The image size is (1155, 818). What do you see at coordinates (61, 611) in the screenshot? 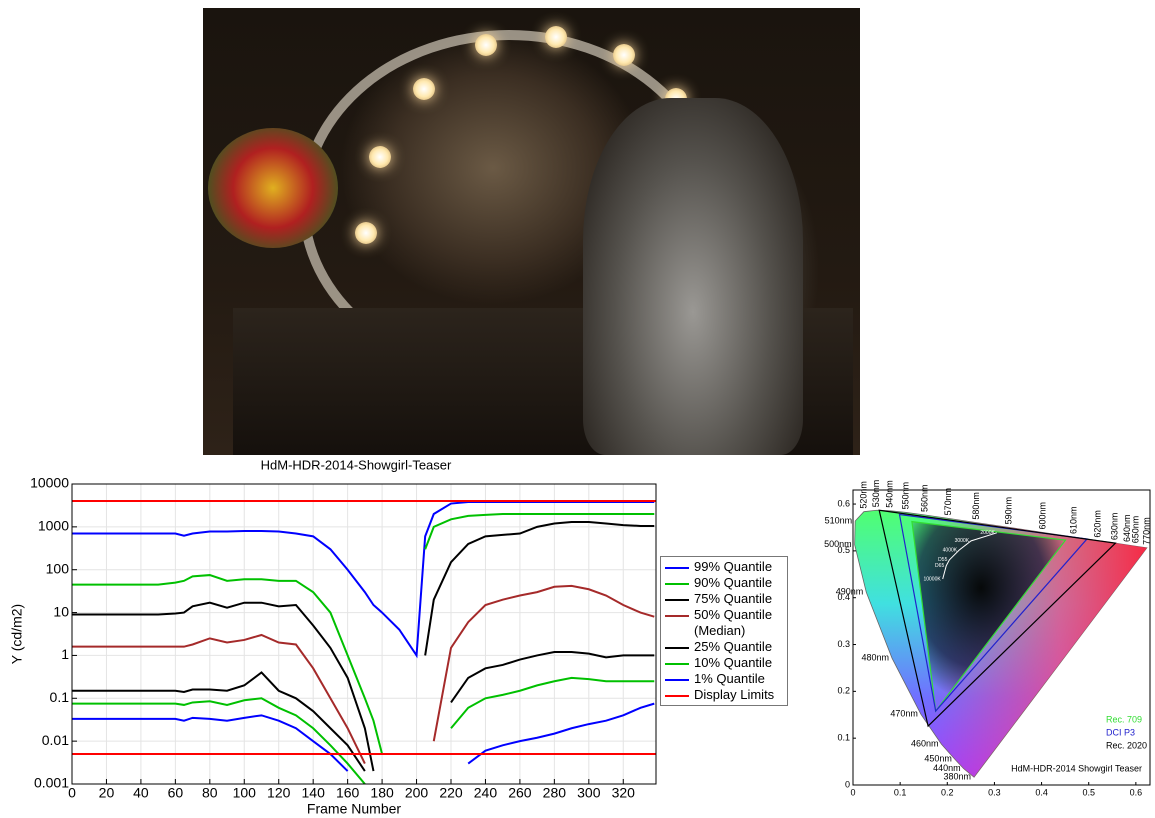
I see `y-tick-label: 10` at bounding box center [61, 611].